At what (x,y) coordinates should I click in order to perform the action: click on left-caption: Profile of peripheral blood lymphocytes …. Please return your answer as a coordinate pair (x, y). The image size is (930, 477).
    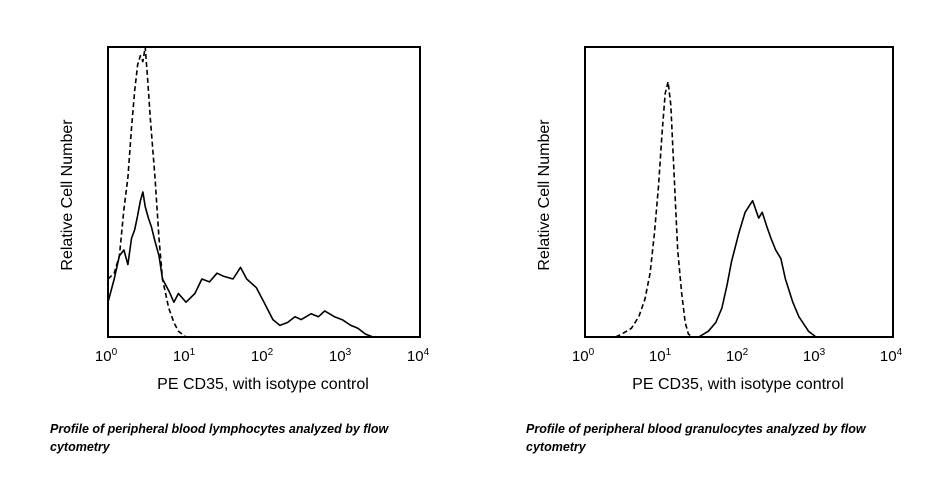
    Looking at the image, I should click on (219, 438).